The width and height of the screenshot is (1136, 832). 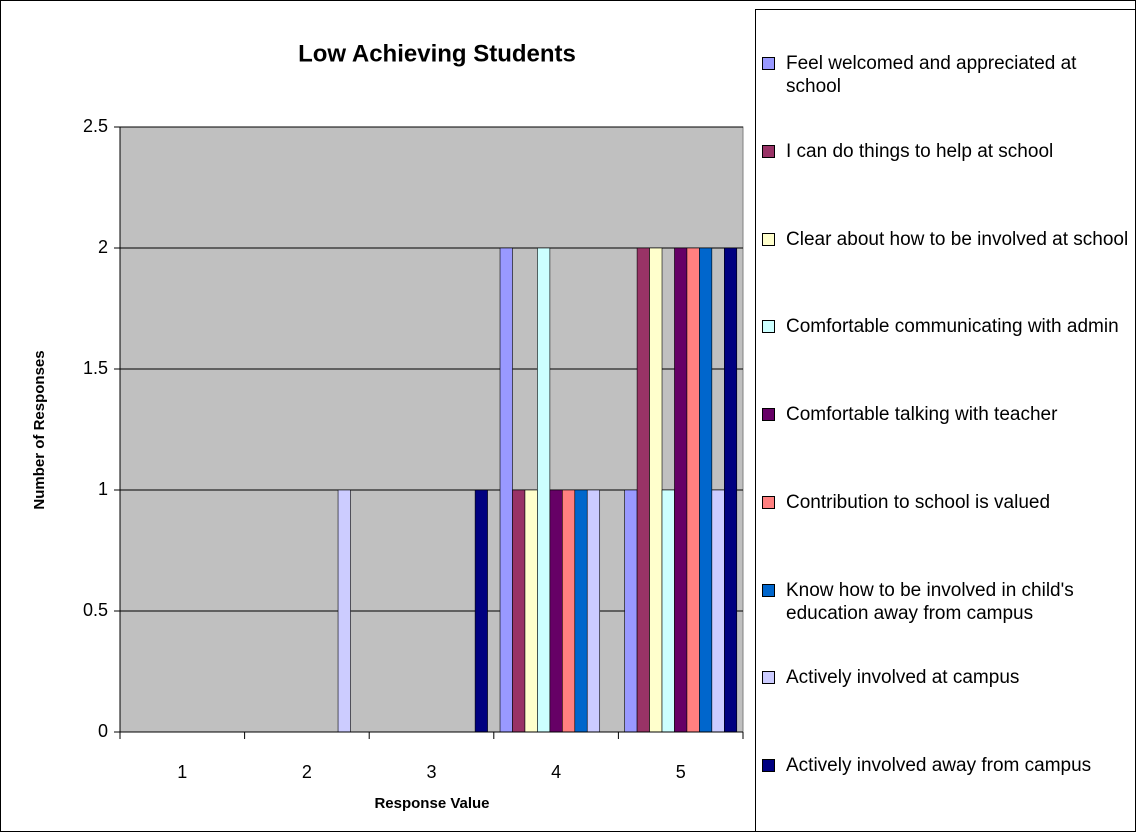 I want to click on legend-label: Actively involved at campus, so click(x=903, y=678).